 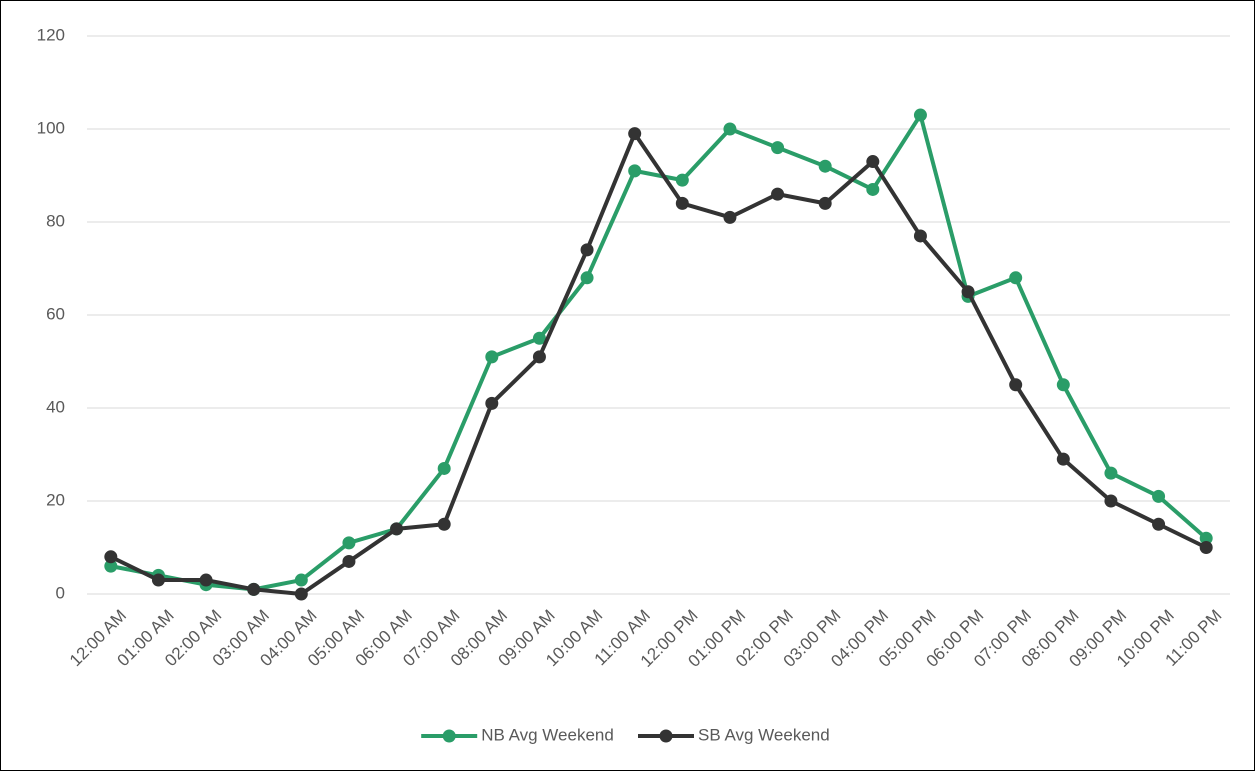 What do you see at coordinates (547, 734) in the screenshot?
I see `legend-label: NB Avg Weekend` at bounding box center [547, 734].